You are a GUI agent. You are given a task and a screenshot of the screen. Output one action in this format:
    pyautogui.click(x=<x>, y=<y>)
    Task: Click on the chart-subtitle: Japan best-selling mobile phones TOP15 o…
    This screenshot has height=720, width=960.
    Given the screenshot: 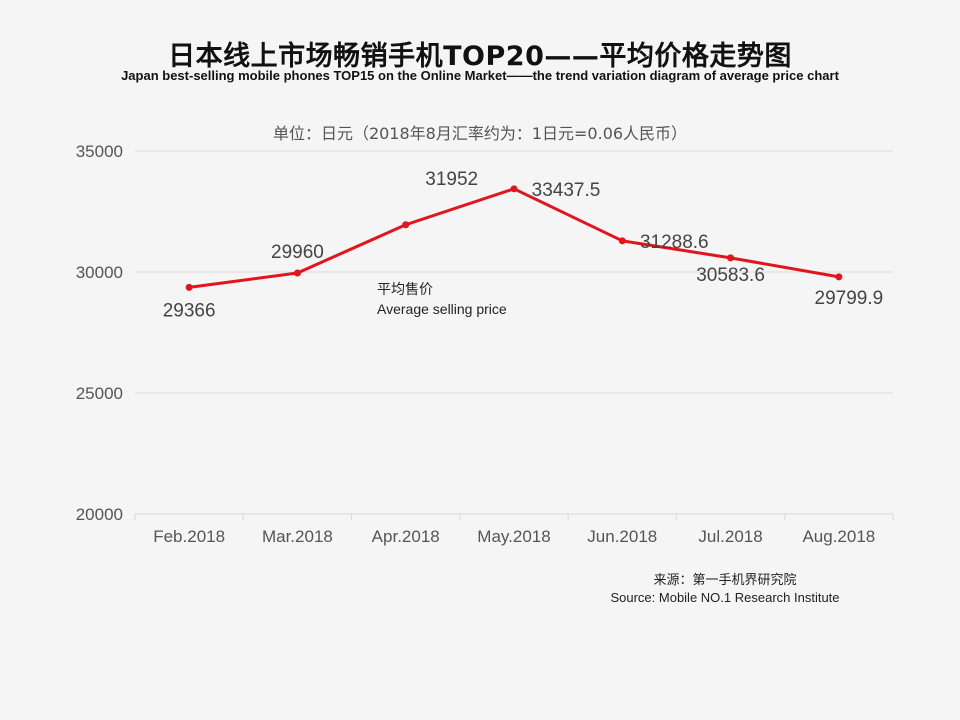 What is the action you would take?
    pyautogui.click(x=480, y=75)
    